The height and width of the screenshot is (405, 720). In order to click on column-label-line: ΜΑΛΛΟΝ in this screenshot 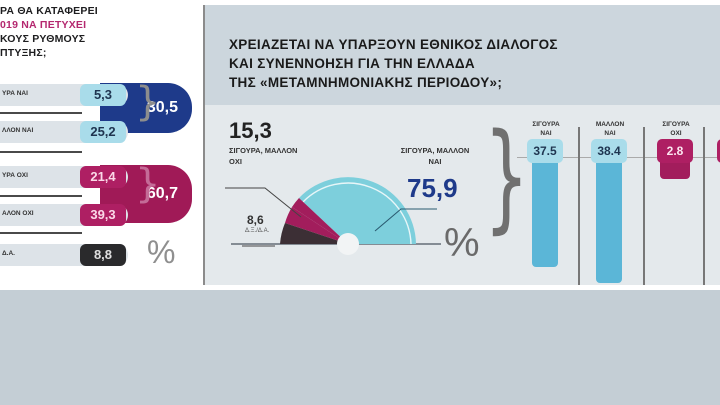, I will do `click(610, 124)`.